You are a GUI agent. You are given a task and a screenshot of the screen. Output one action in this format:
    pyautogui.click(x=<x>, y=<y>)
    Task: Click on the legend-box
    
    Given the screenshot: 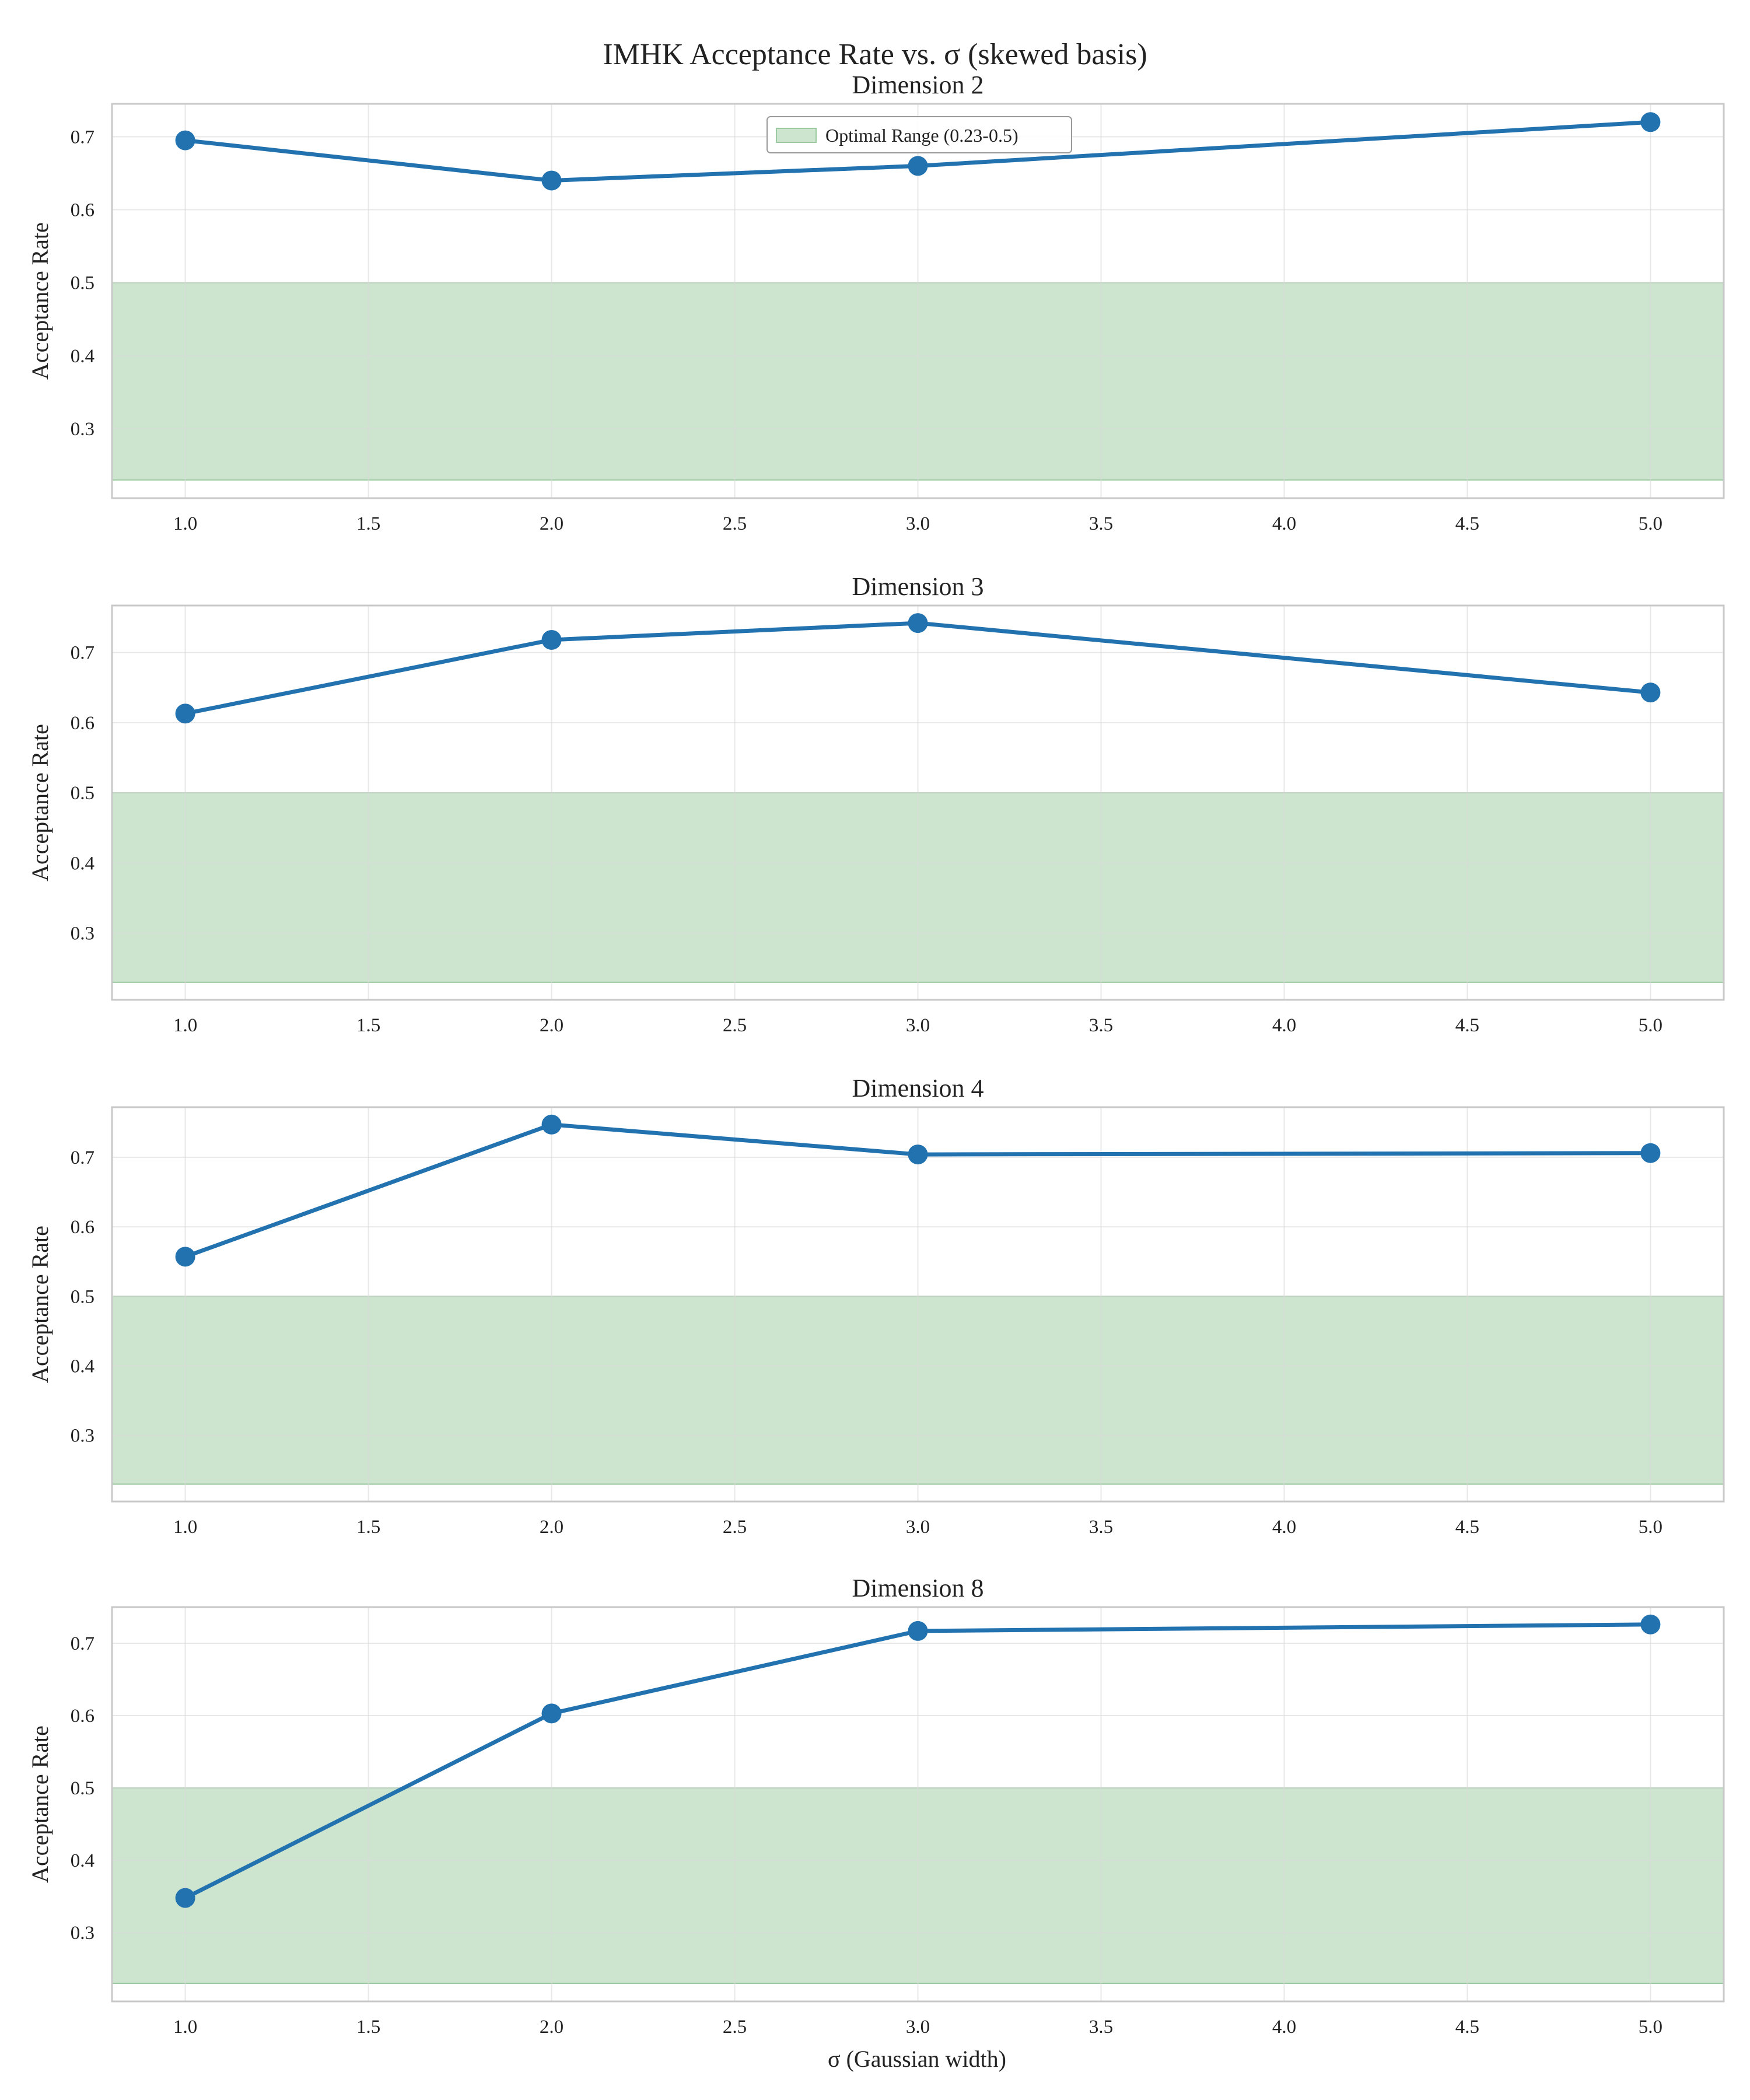 What is the action you would take?
    pyautogui.click(x=919, y=134)
    